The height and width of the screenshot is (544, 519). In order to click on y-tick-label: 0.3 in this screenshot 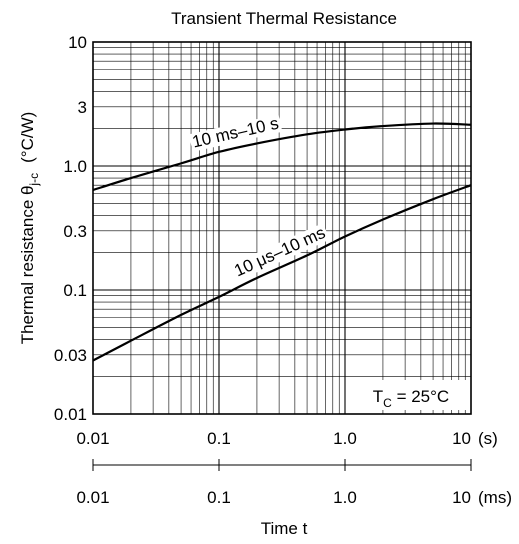, I will do `click(75, 231)`.